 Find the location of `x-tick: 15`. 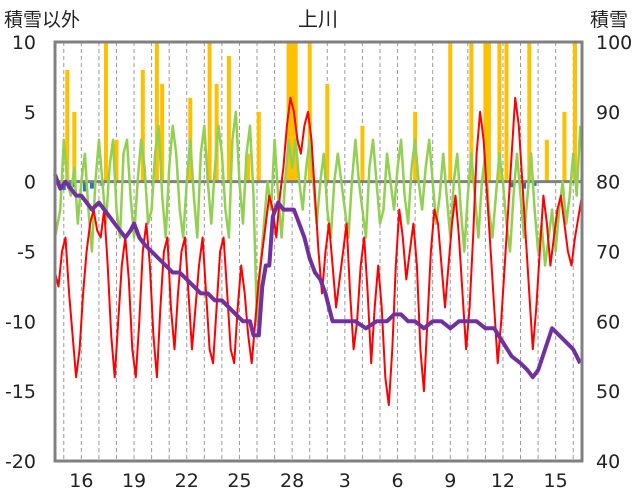

x-tick: 15 is located at coordinates (556, 481).